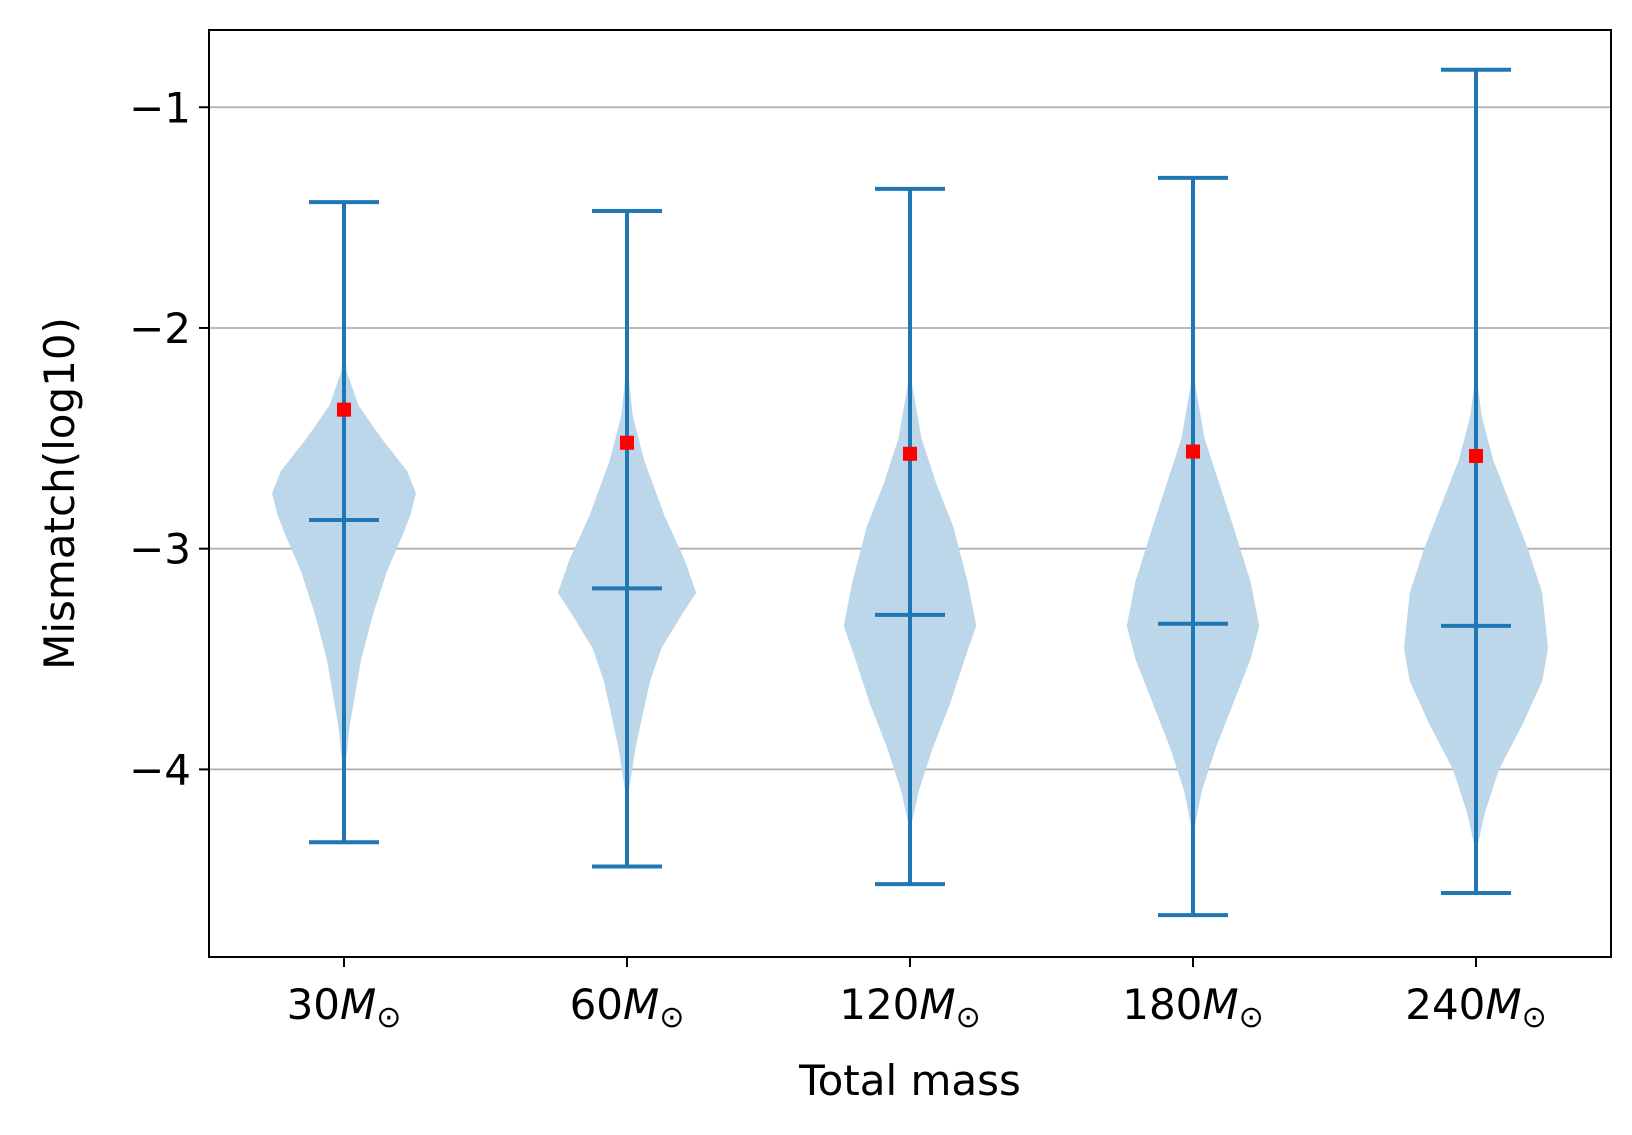  Describe the element at coordinates (1193, 1007) in the screenshot. I see `x-tick-label: 180M⊙` at that location.